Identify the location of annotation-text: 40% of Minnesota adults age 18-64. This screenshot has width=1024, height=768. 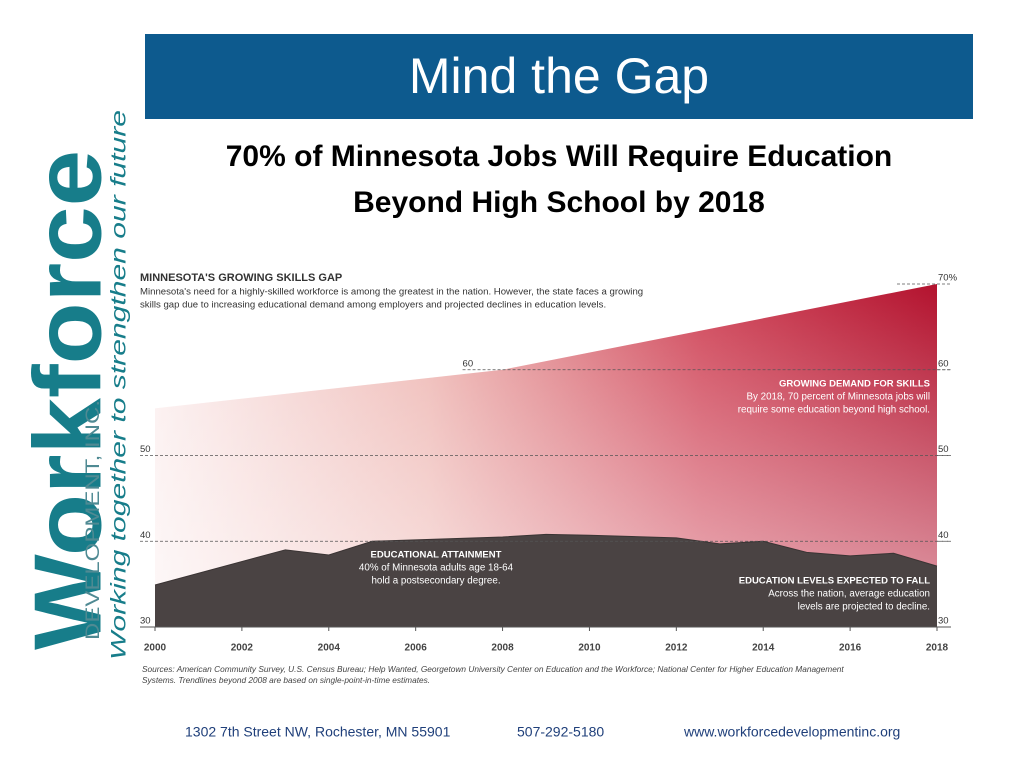
(436, 568).